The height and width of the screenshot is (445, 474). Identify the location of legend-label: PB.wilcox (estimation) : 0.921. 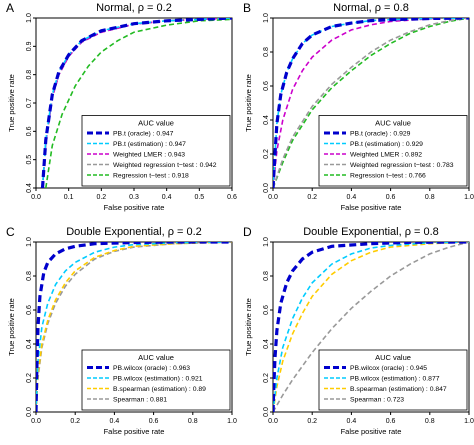
(158, 379).